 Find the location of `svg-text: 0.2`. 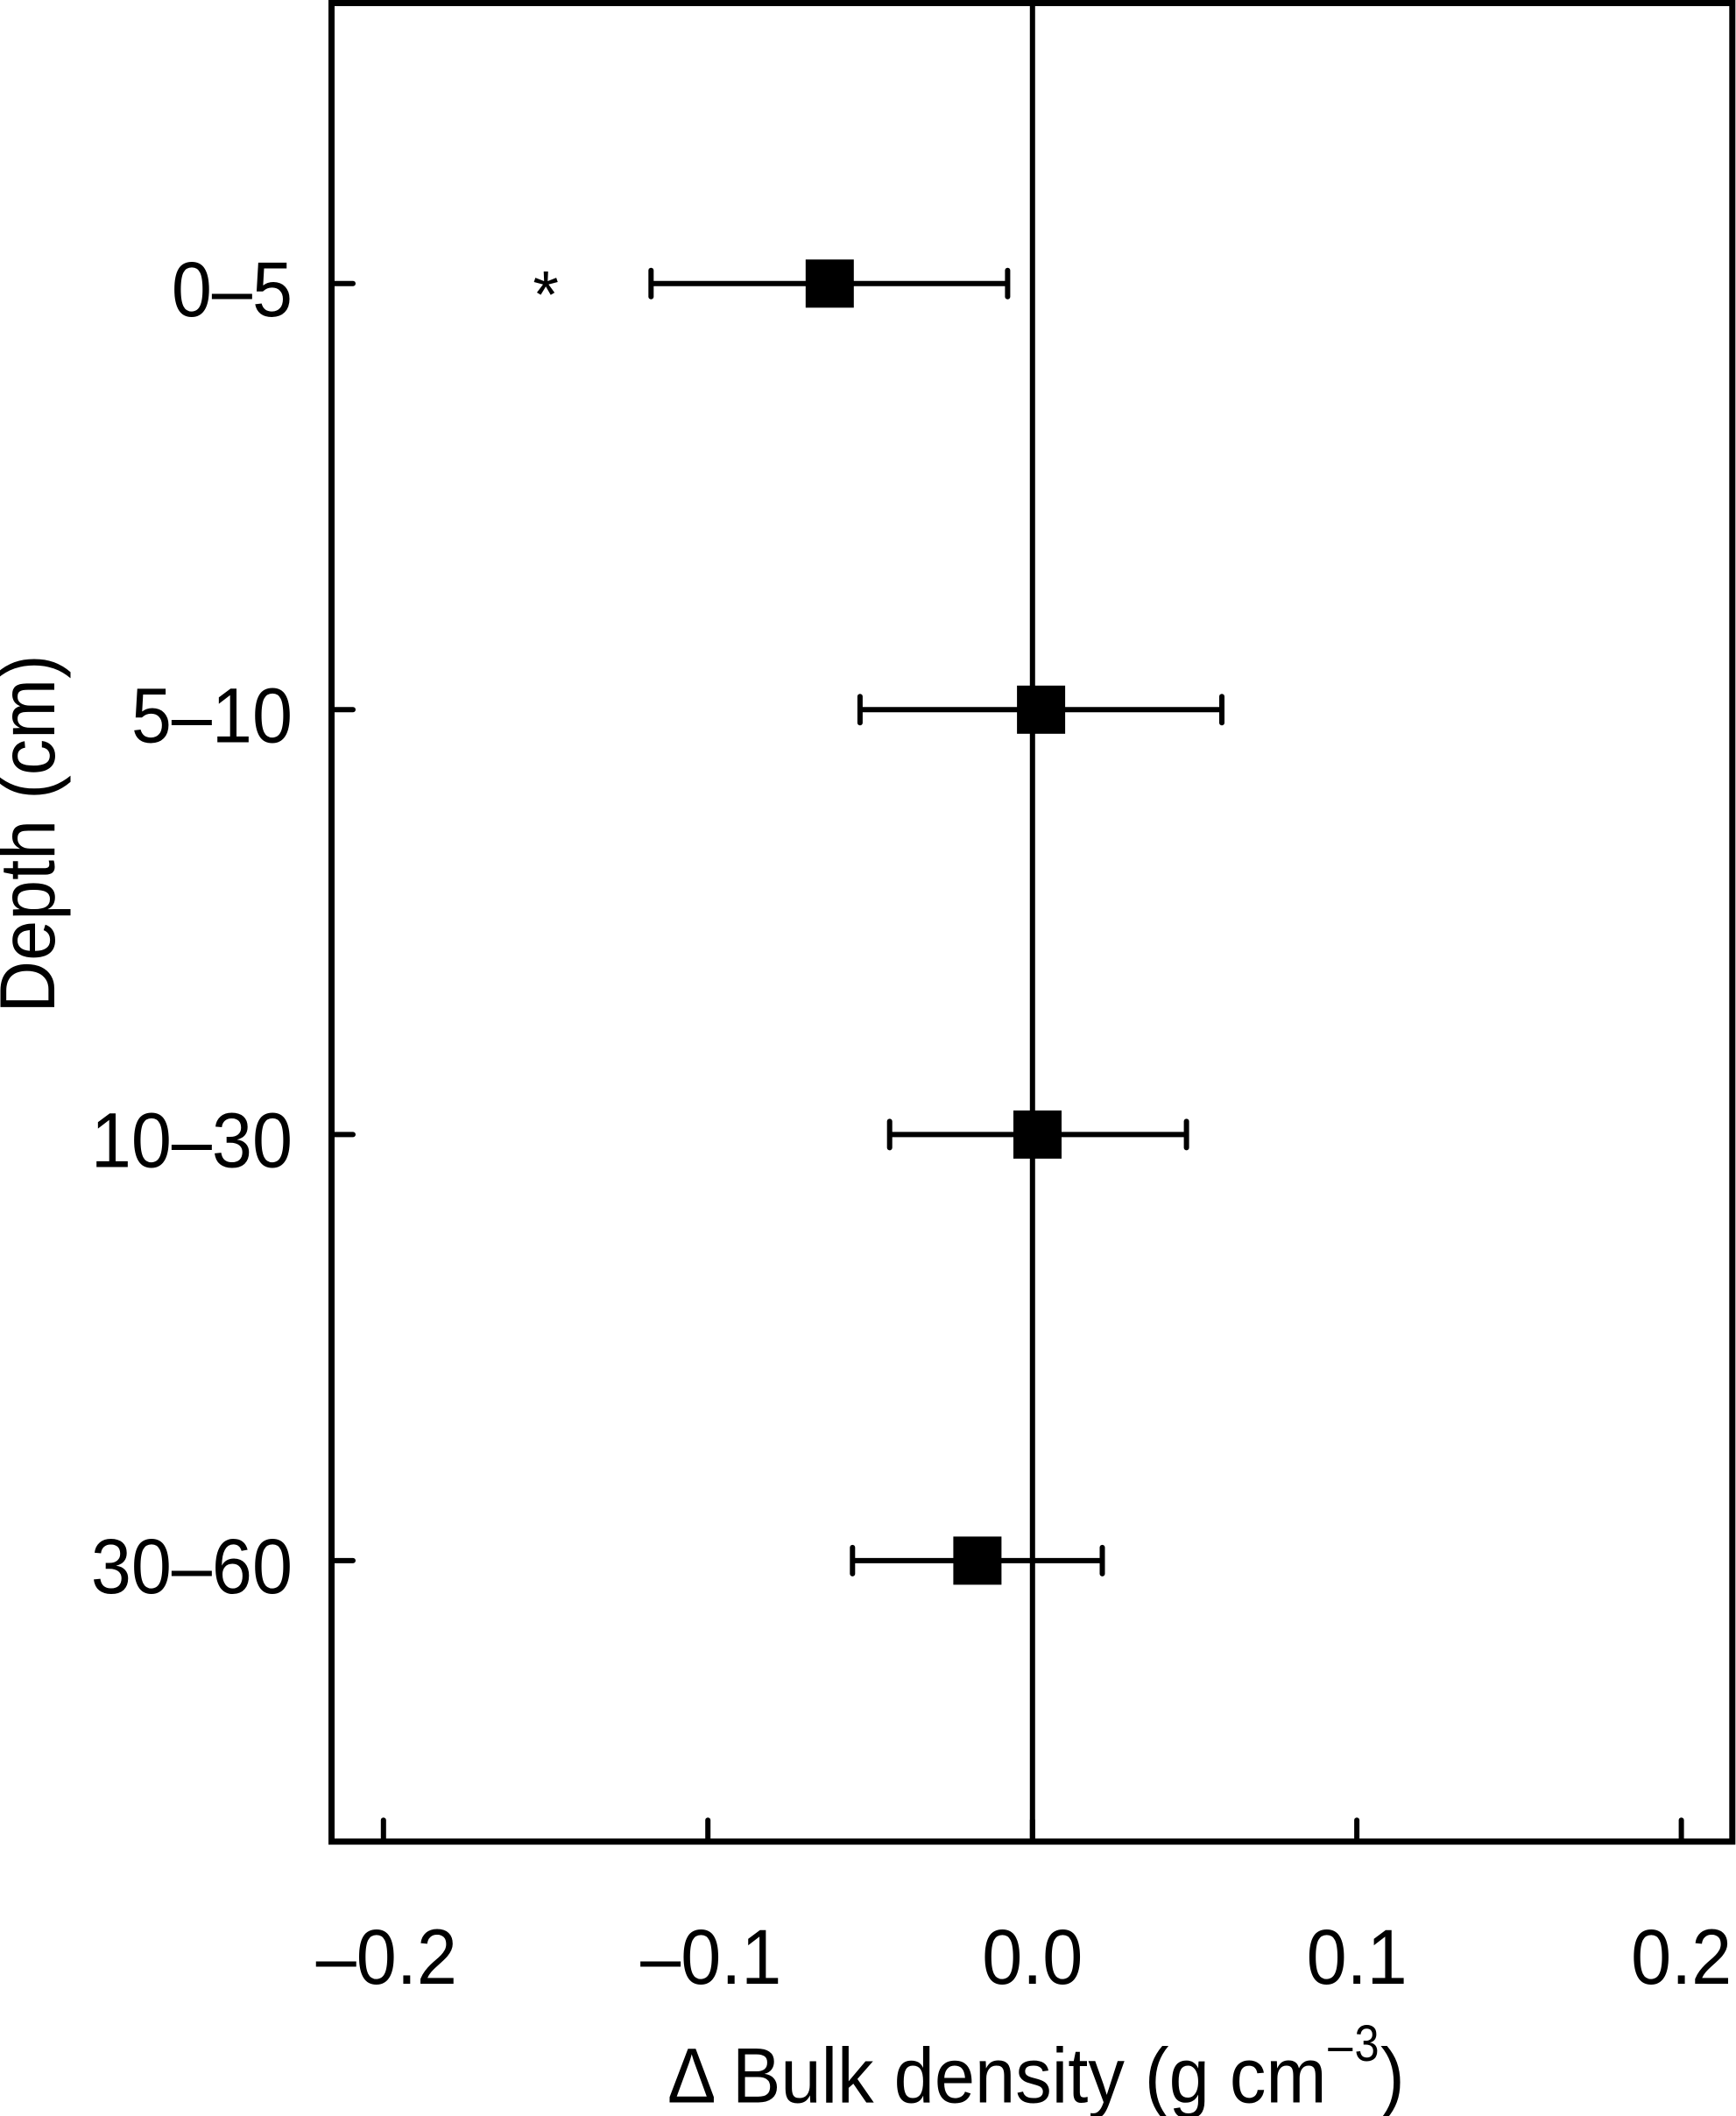

svg-text: 0.2 is located at coordinates (1681, 1957).